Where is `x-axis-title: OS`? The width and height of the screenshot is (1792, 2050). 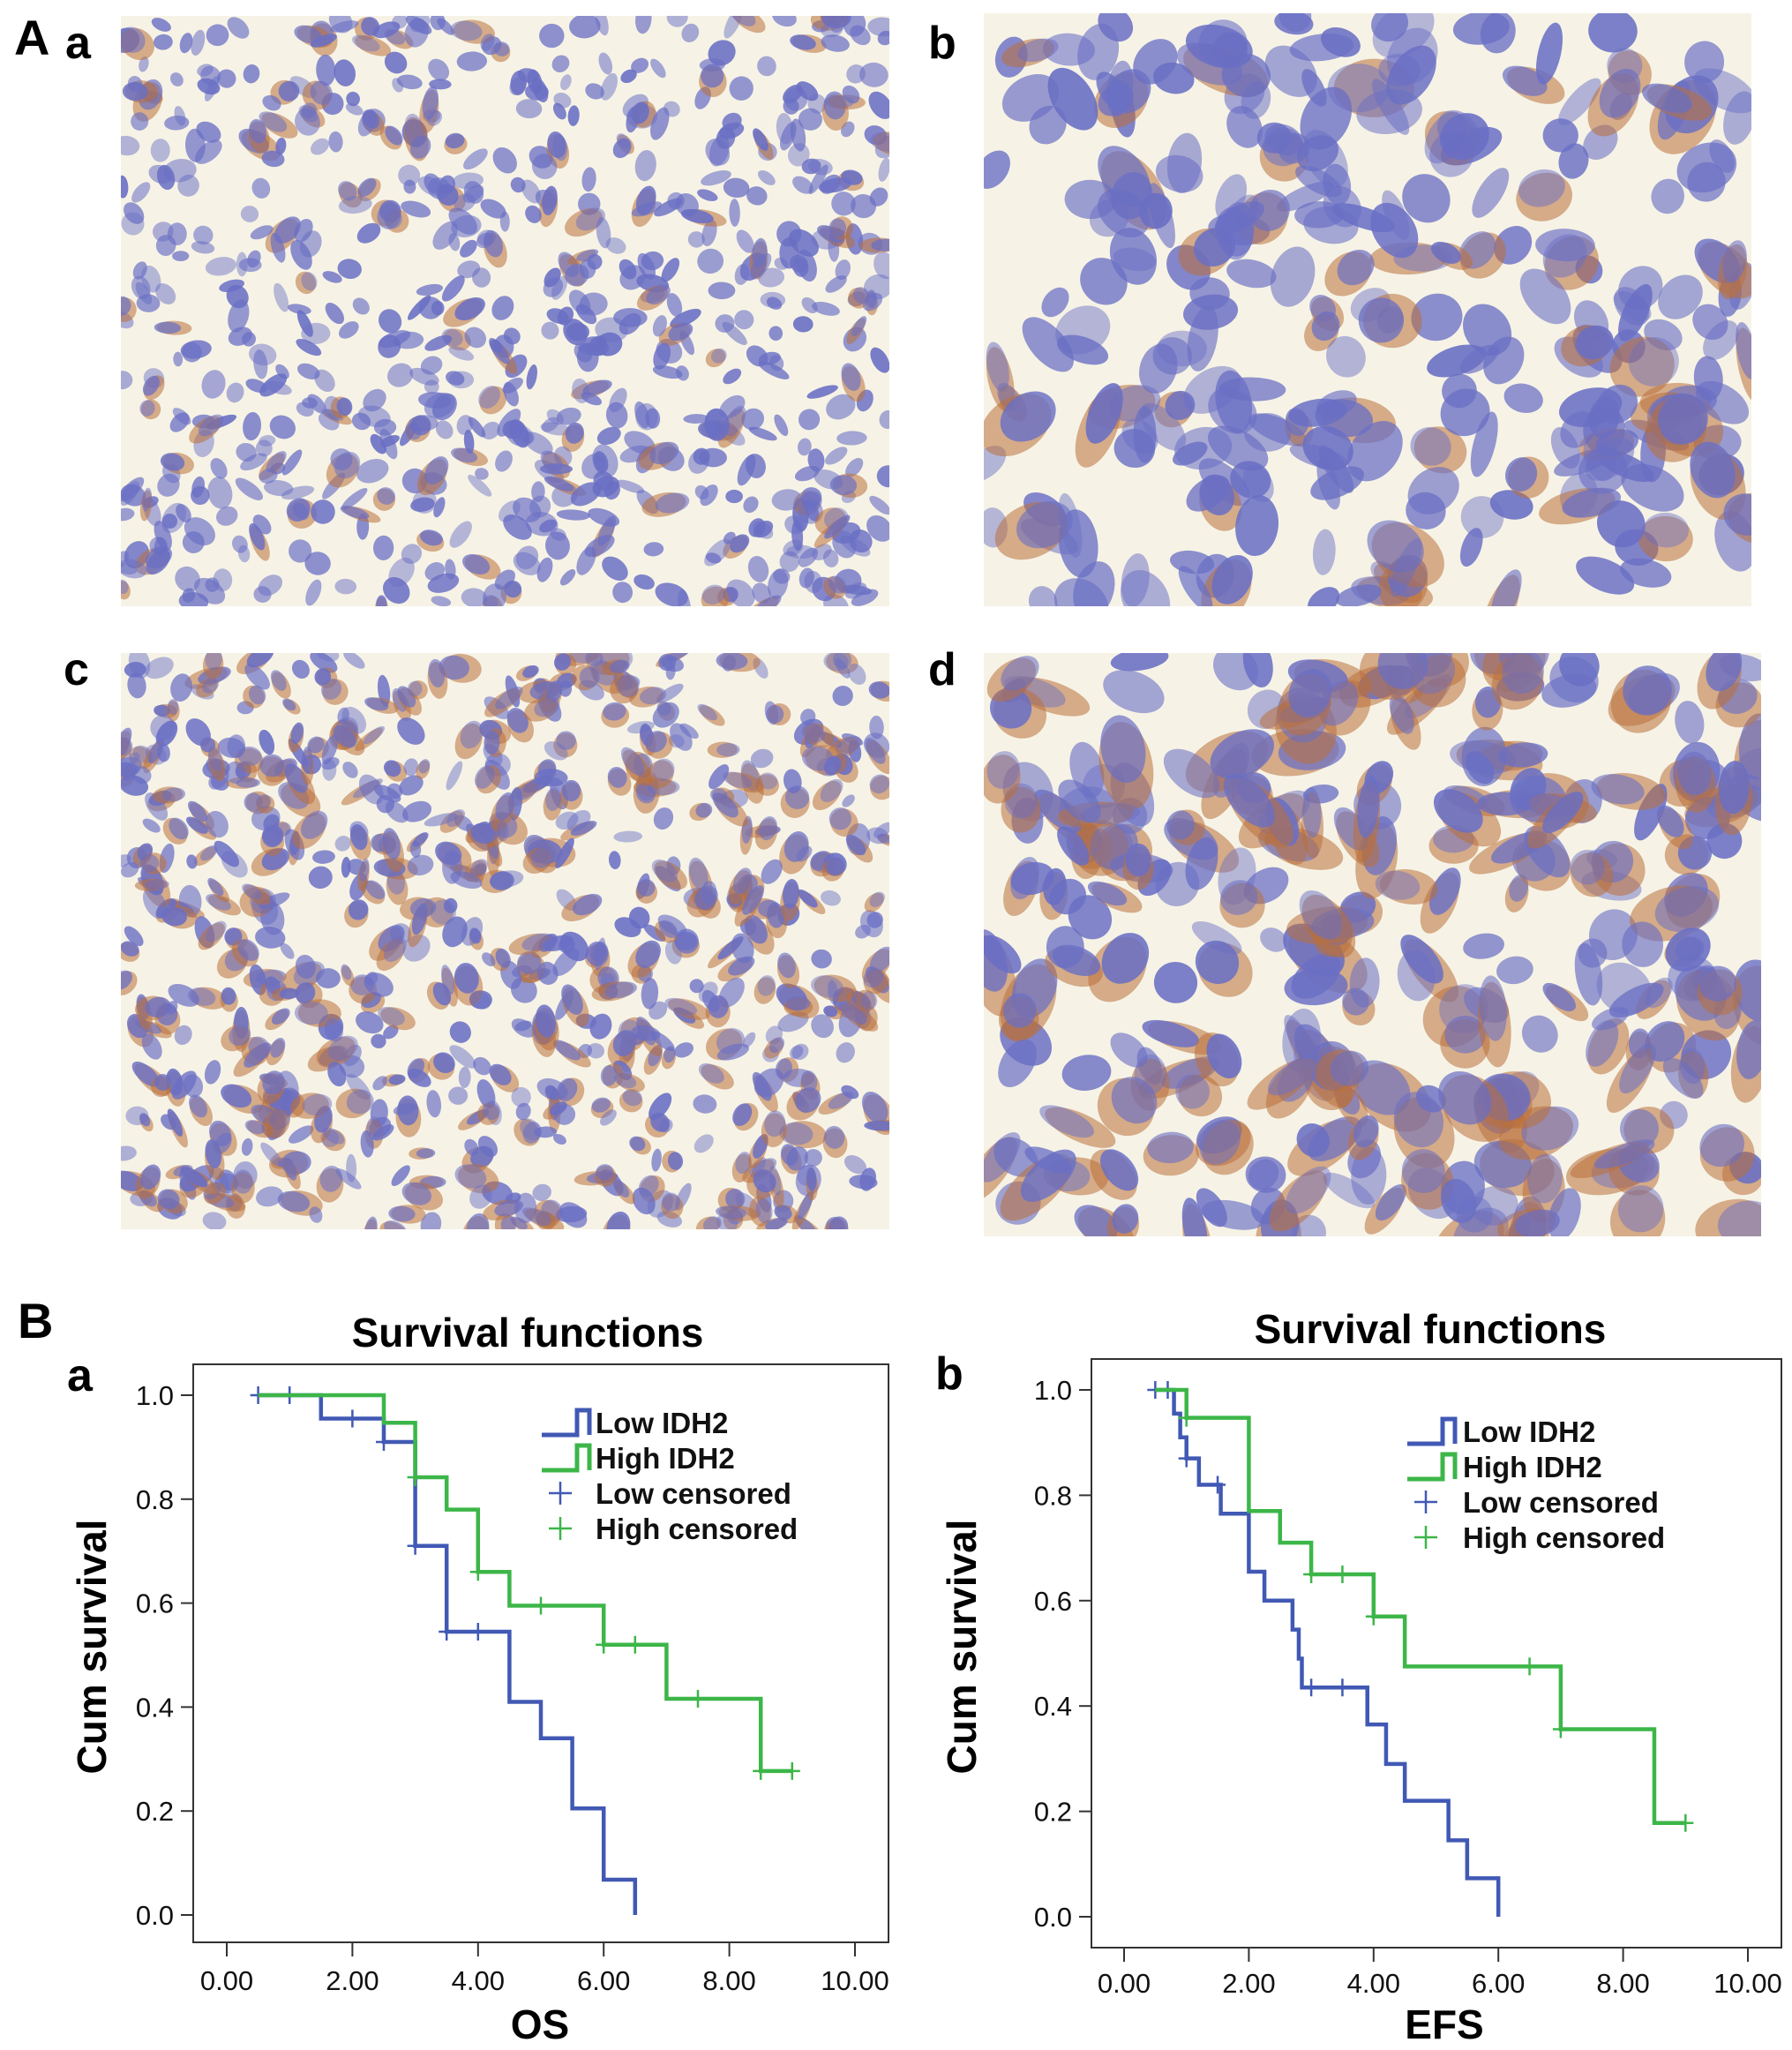 x-axis-title: OS is located at coordinates (540, 2024).